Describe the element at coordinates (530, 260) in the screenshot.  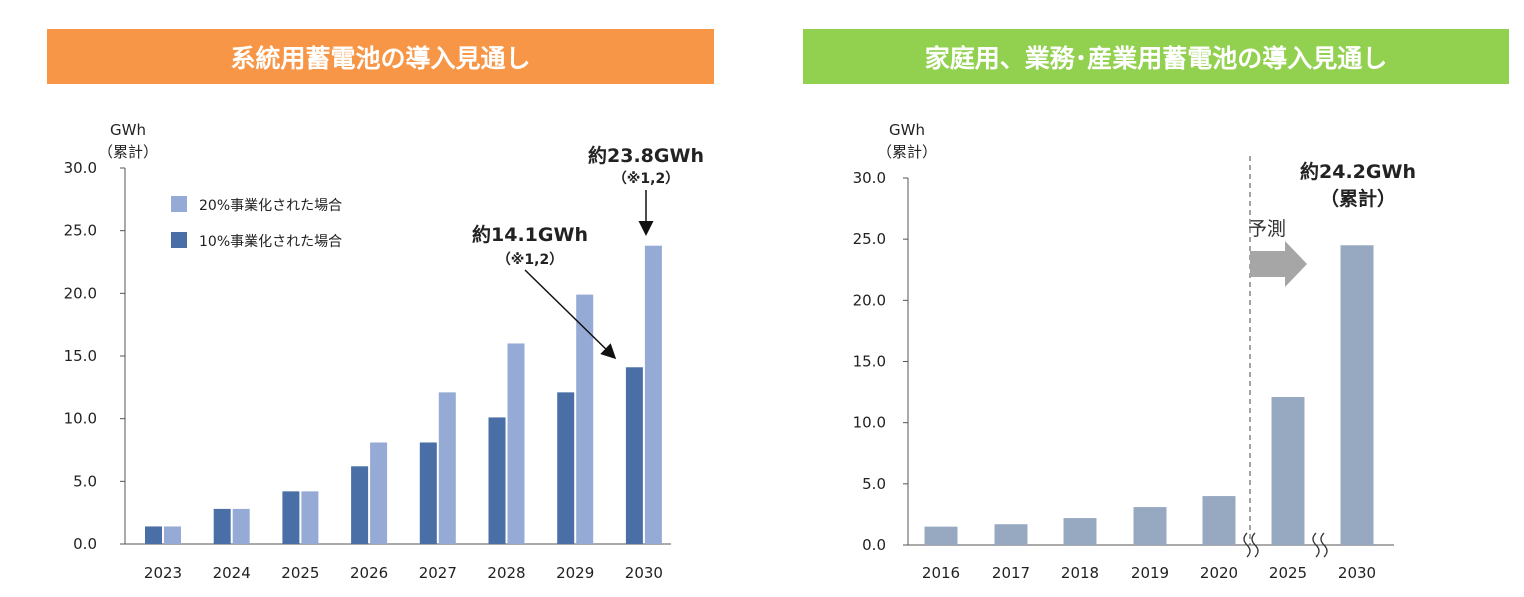
I see `annotation-14-1gwh-note: （※1,2）` at that location.